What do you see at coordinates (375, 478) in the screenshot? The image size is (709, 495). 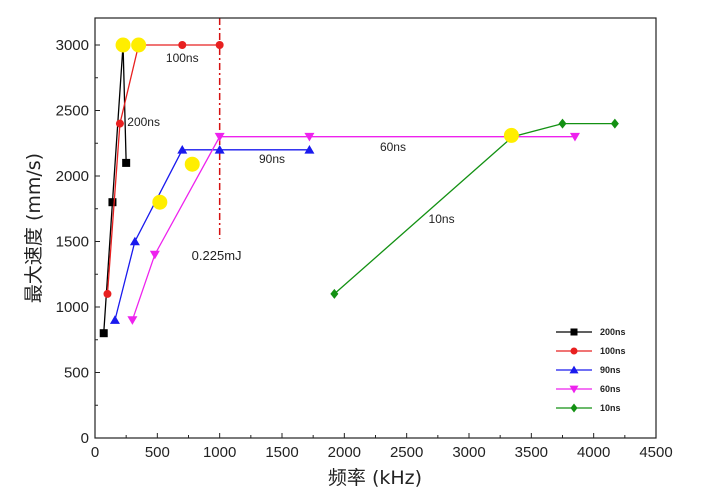 I see `x-axis-title: 频率 (kHz)` at bounding box center [375, 478].